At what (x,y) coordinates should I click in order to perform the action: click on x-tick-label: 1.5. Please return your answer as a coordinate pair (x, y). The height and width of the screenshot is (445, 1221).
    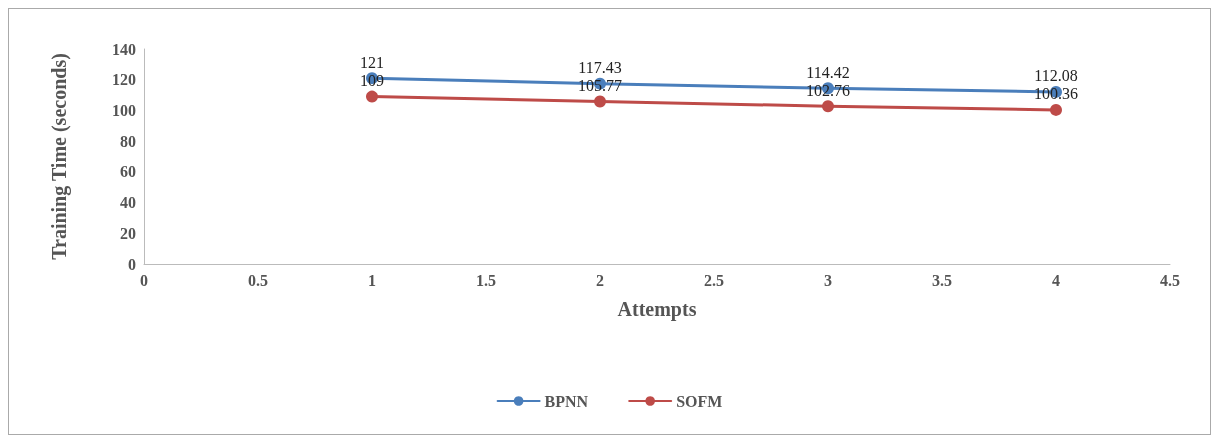
    Looking at the image, I should click on (486, 280).